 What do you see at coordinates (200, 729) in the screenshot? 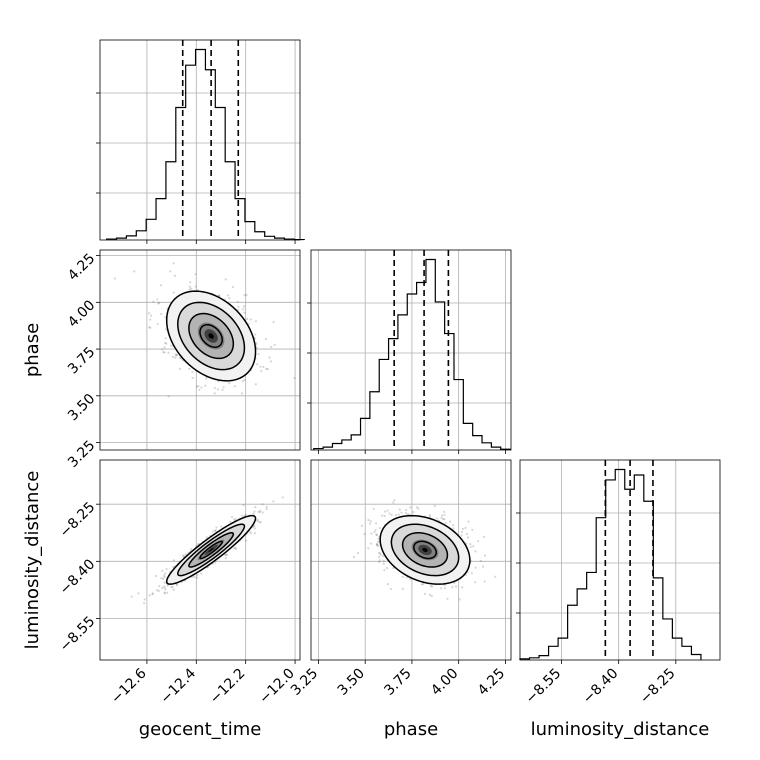
I see `x-axis-label-geocent_time: geocent_time` at bounding box center [200, 729].